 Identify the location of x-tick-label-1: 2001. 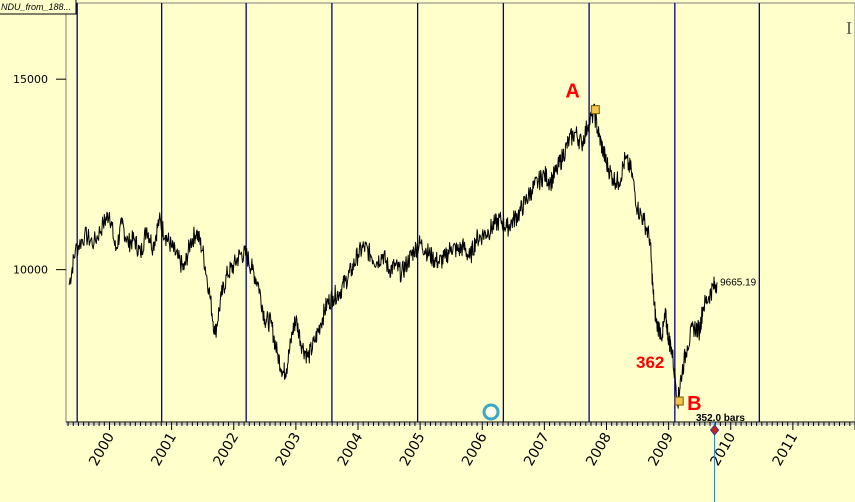
(164, 449).